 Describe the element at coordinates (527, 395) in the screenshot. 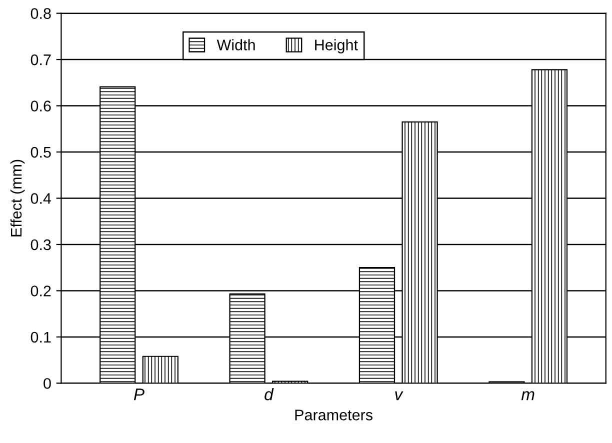

I see `x-tick-label: m` at that location.